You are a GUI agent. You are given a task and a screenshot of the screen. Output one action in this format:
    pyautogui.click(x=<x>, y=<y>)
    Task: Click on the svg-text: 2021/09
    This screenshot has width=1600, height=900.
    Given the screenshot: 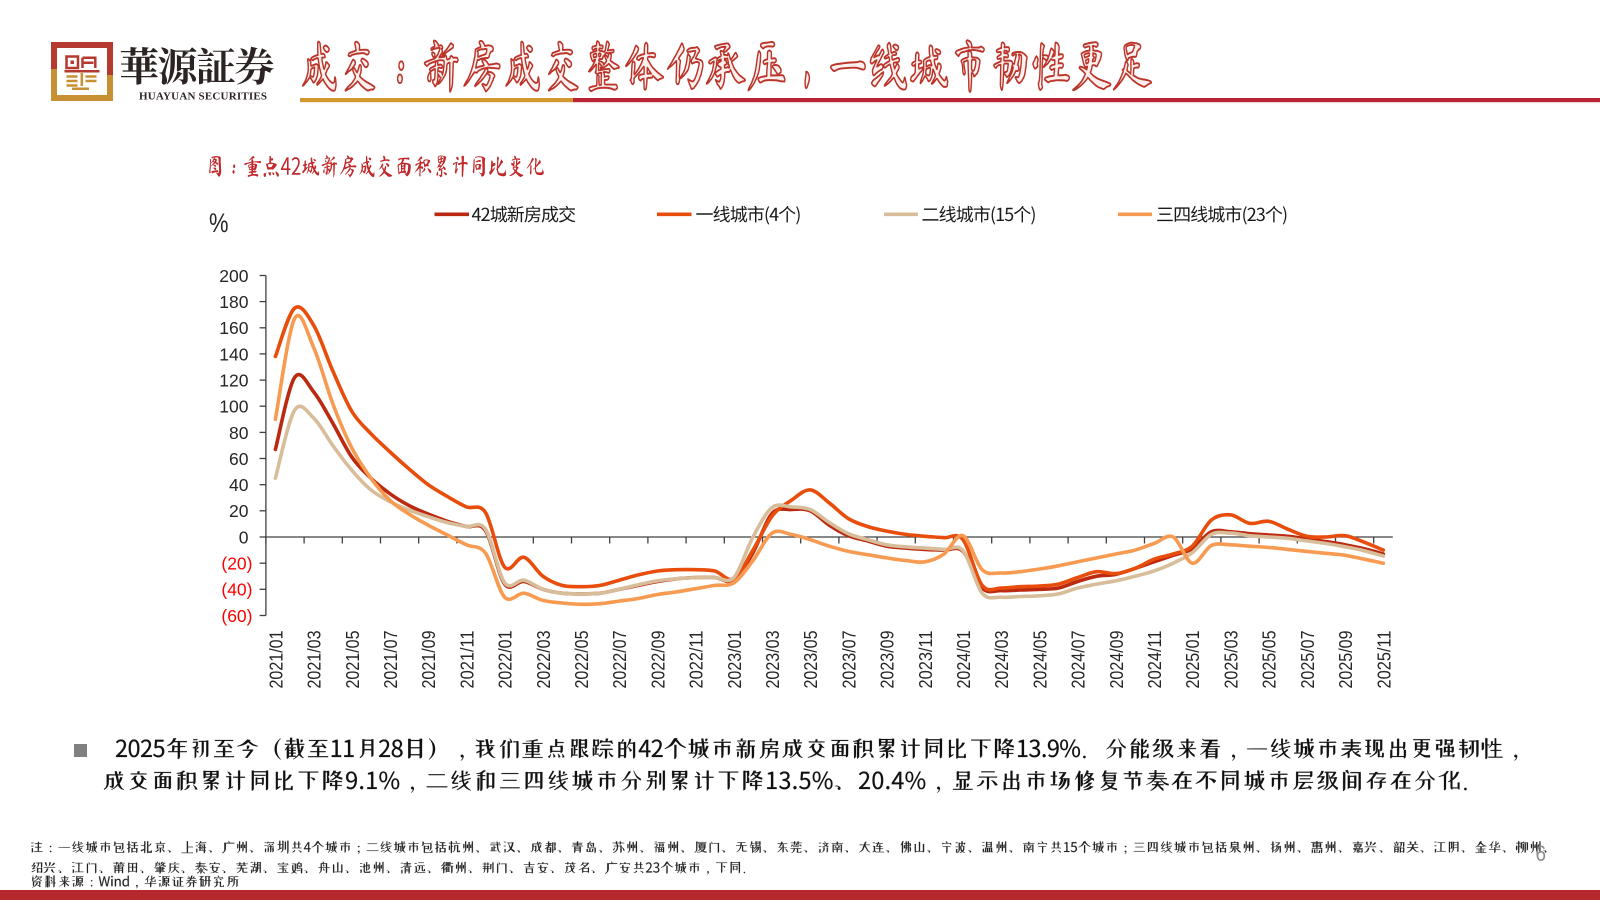 What is the action you would take?
    pyautogui.click(x=428, y=660)
    